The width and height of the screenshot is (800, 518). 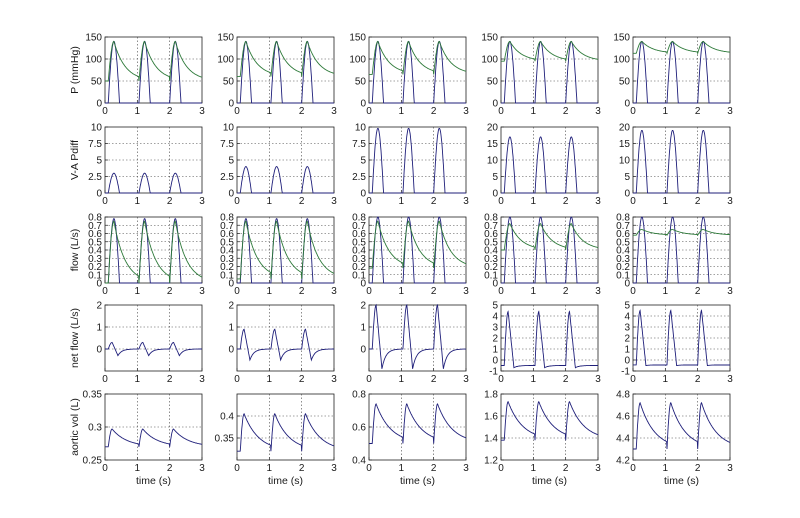 What do you see at coordinates (625, 128) in the screenshot?
I see `y-tick-label: 20` at bounding box center [625, 128].